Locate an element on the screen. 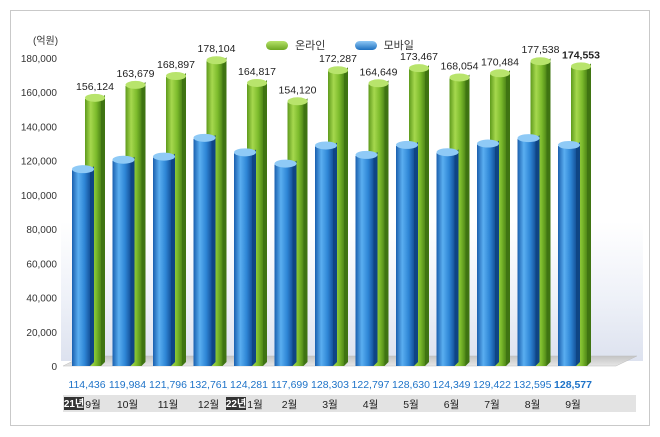  y-tick-label: 80,000 is located at coordinates (41, 230).